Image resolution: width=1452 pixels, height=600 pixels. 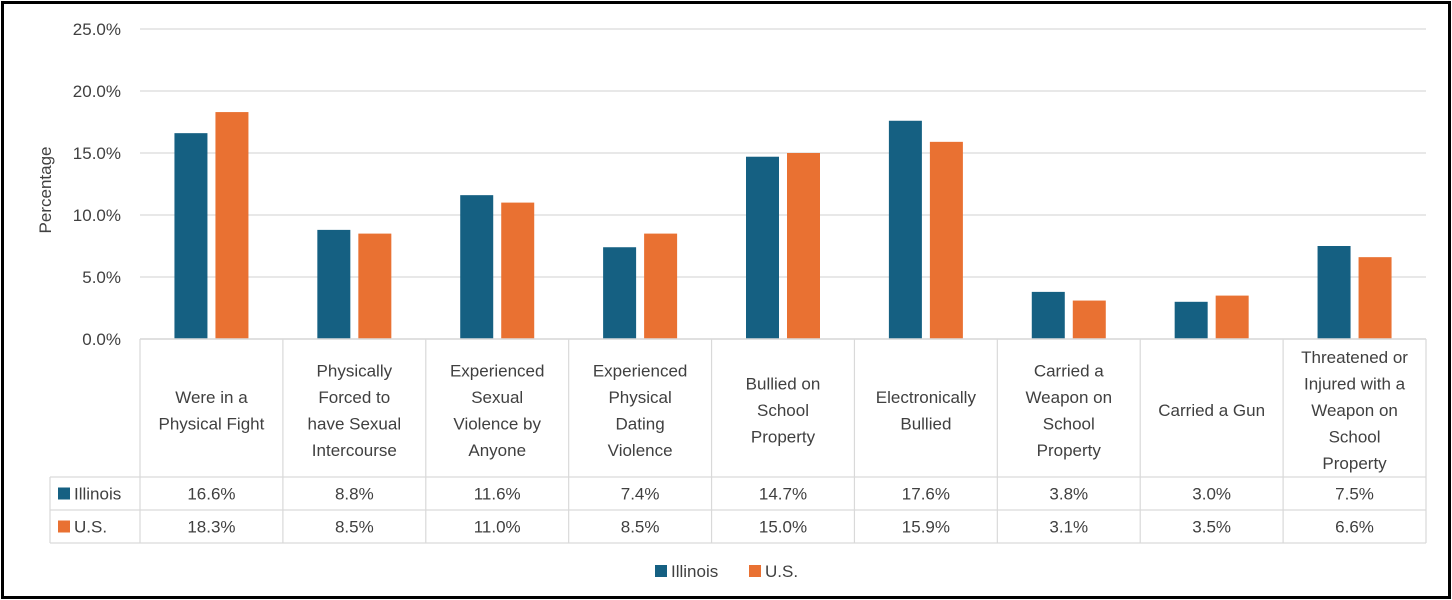 I want to click on data-label: 15.0%, so click(x=783, y=527).